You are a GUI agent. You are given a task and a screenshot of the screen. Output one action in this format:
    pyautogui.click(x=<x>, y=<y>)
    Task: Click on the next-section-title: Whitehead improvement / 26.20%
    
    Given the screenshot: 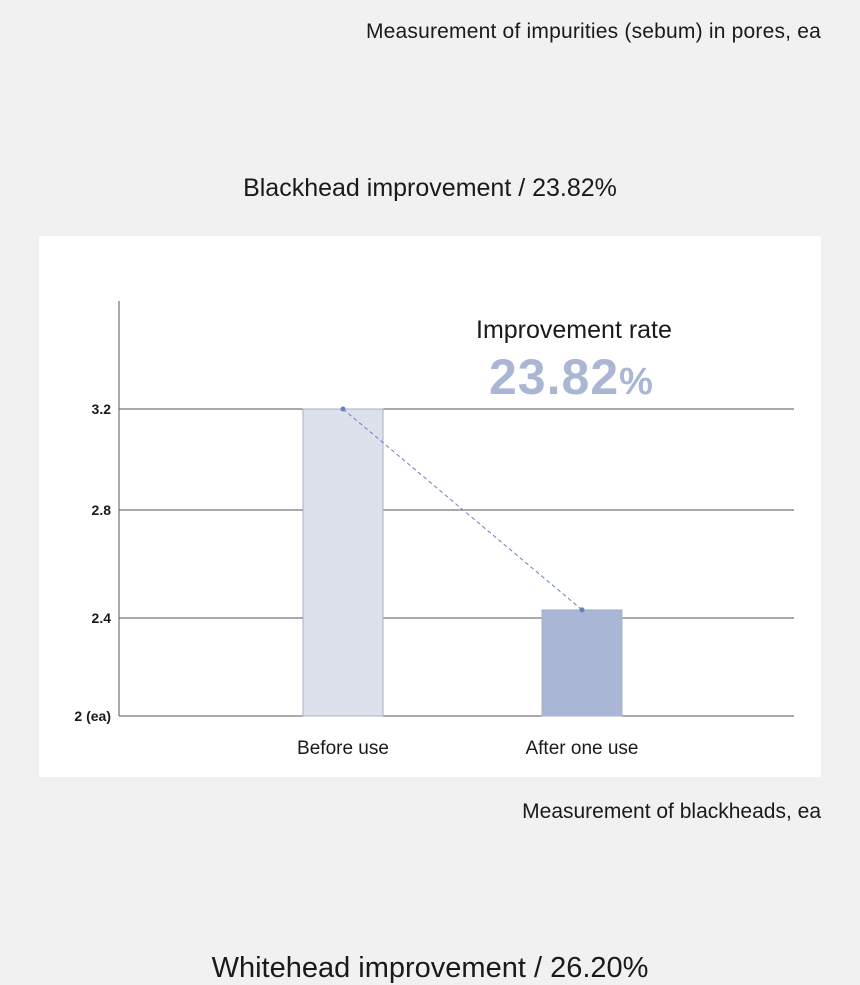 What is the action you would take?
    pyautogui.click(x=430, y=968)
    